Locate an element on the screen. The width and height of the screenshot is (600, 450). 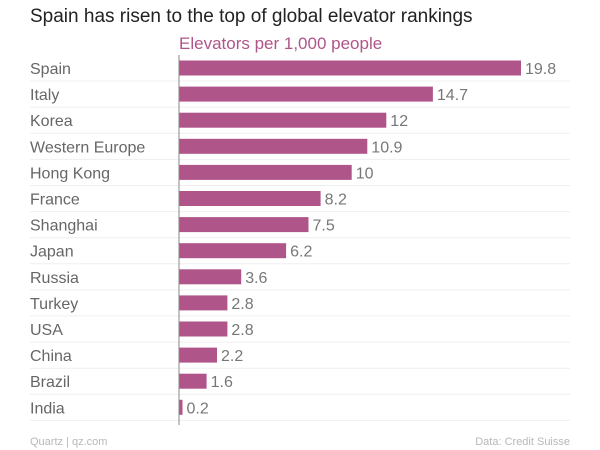
category-label: Japan is located at coordinates (52, 252).